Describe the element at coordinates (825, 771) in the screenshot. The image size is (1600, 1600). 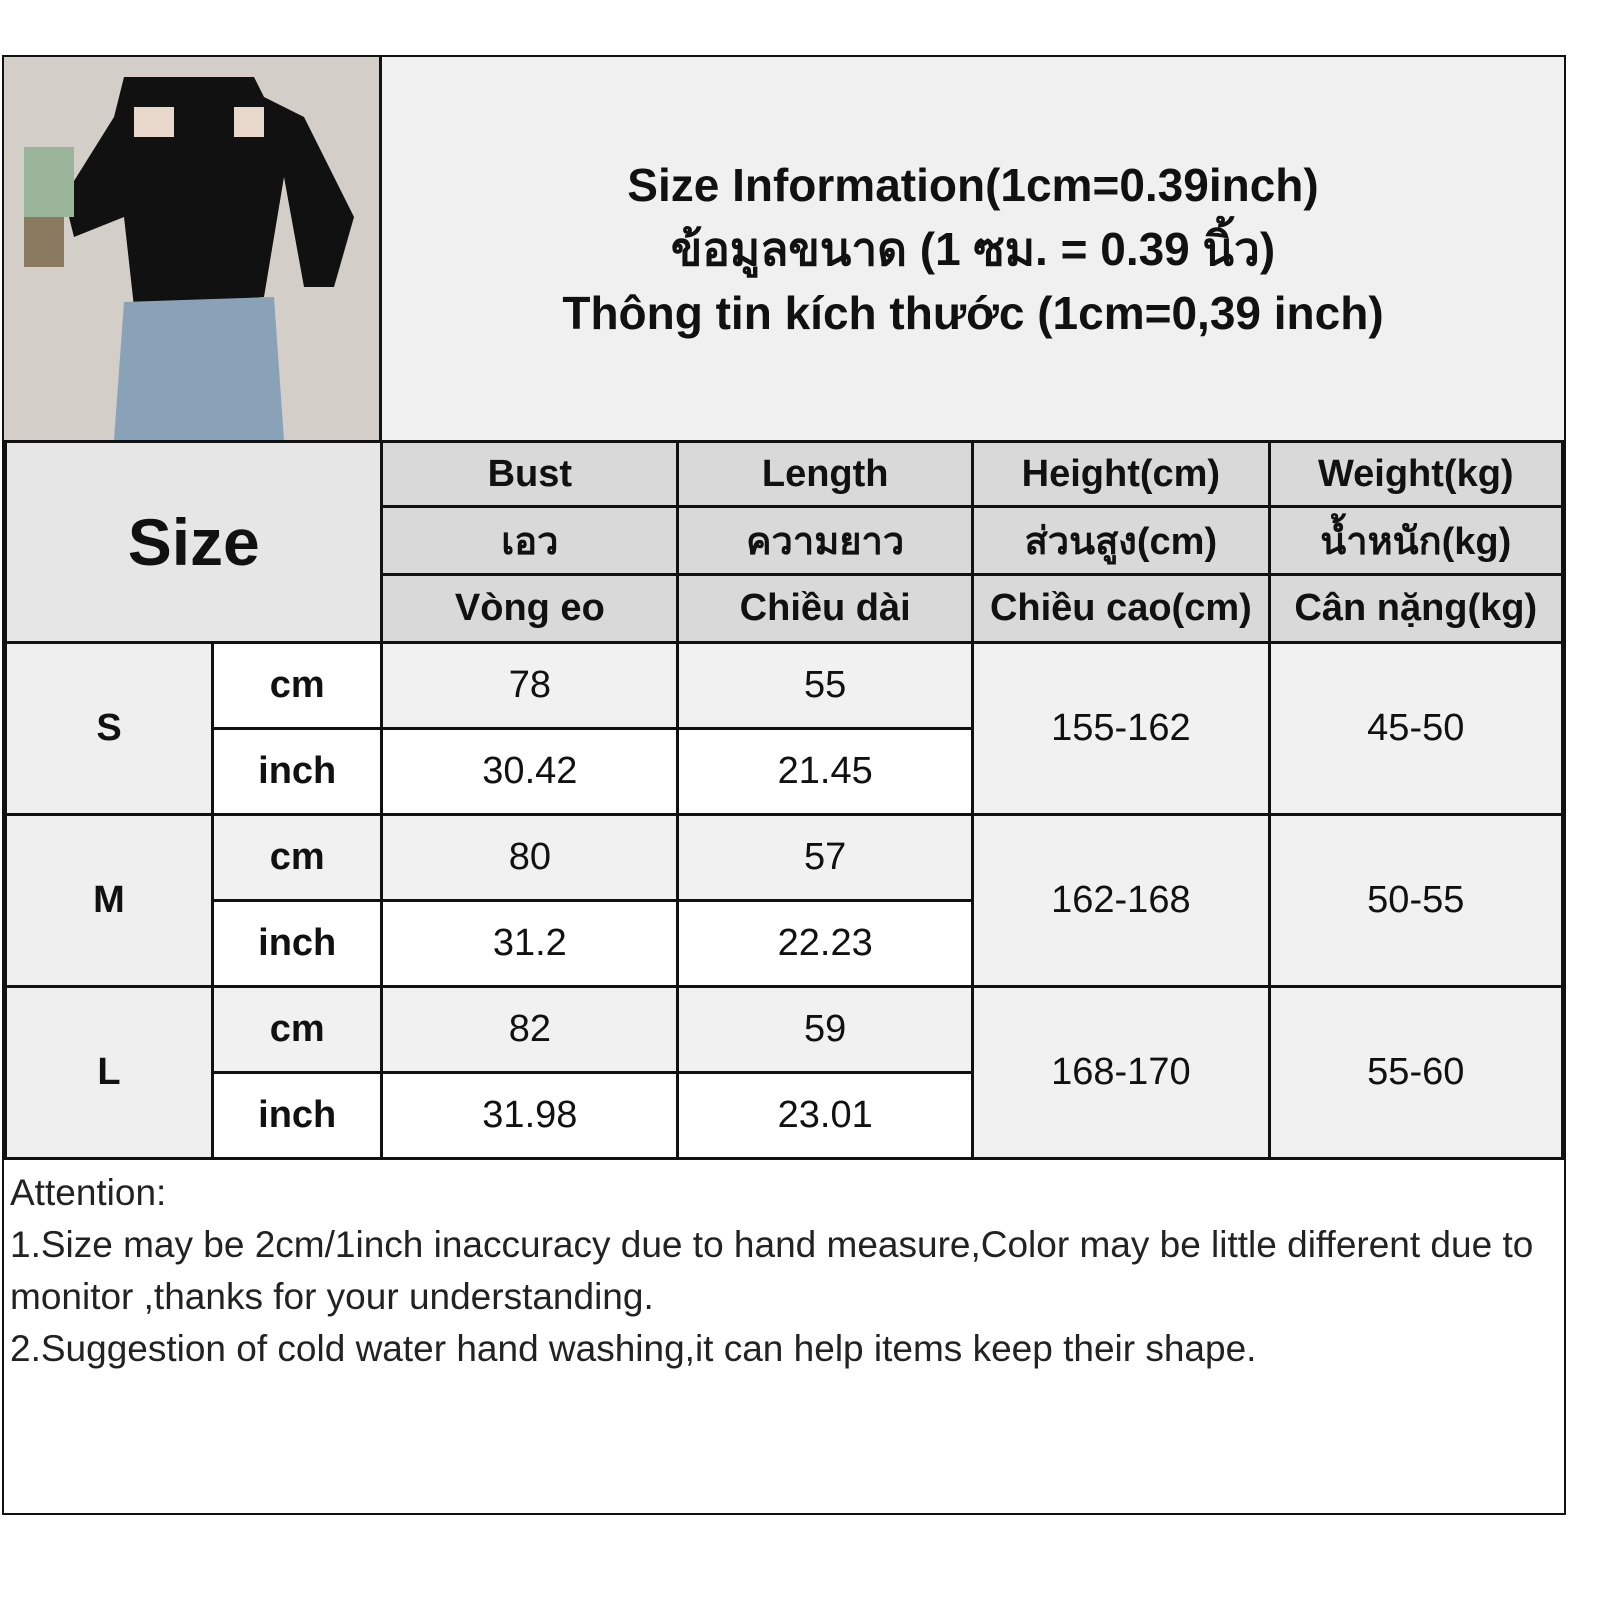
I see `length-inch: 21.45` at that location.